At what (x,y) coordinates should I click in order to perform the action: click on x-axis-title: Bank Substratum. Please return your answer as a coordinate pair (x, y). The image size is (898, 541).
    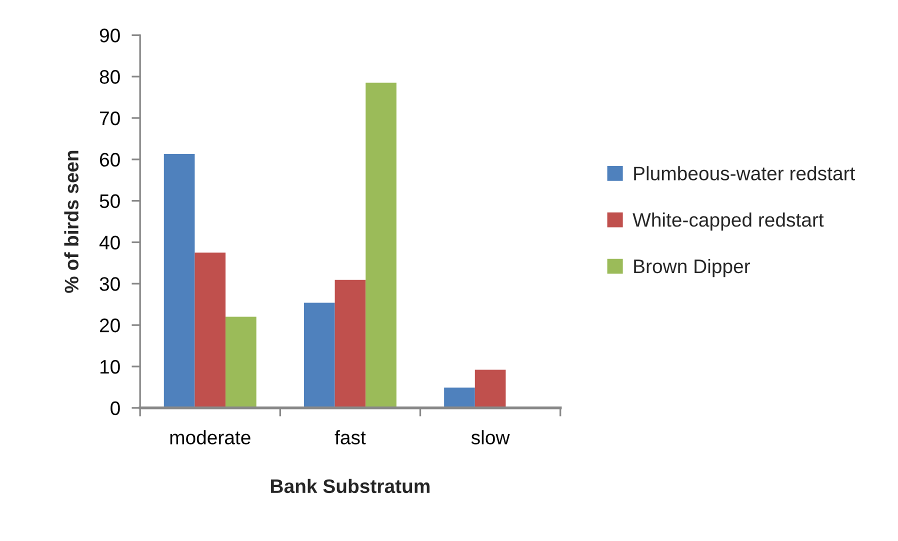
    Looking at the image, I should click on (350, 486).